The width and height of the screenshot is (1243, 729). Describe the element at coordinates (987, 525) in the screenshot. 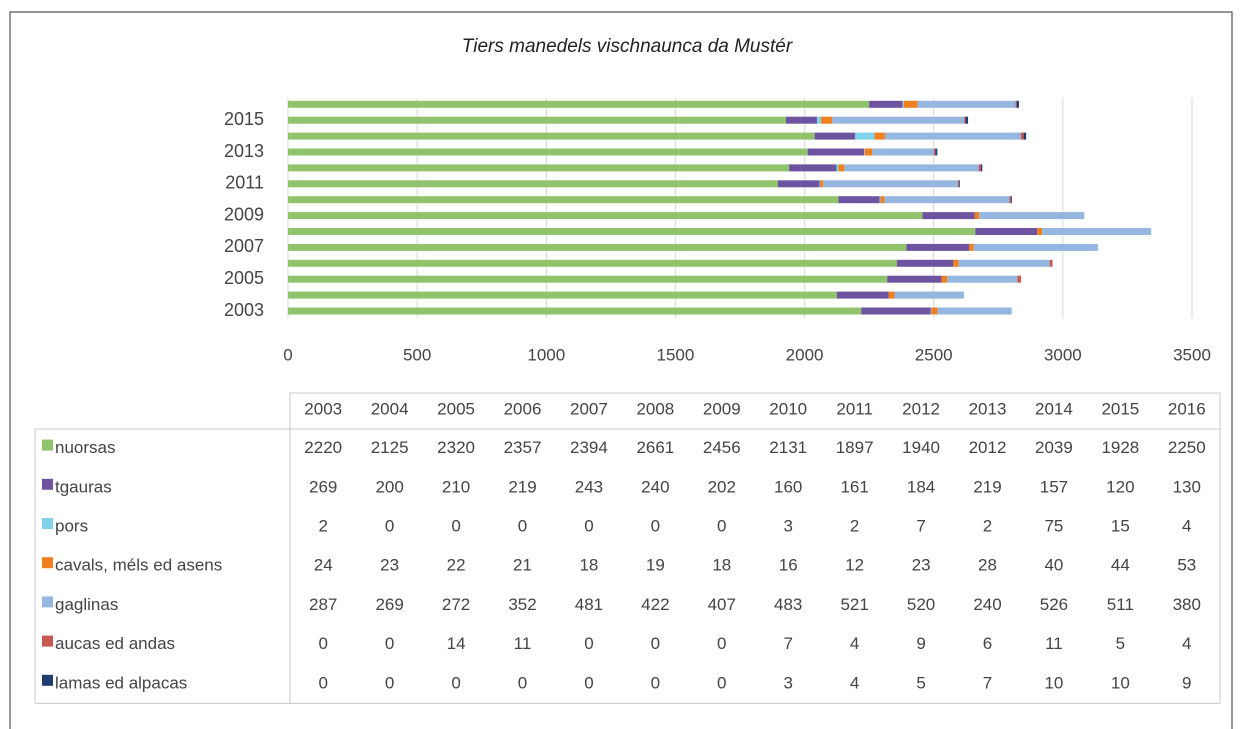

I see `table-cell: 2` at that location.